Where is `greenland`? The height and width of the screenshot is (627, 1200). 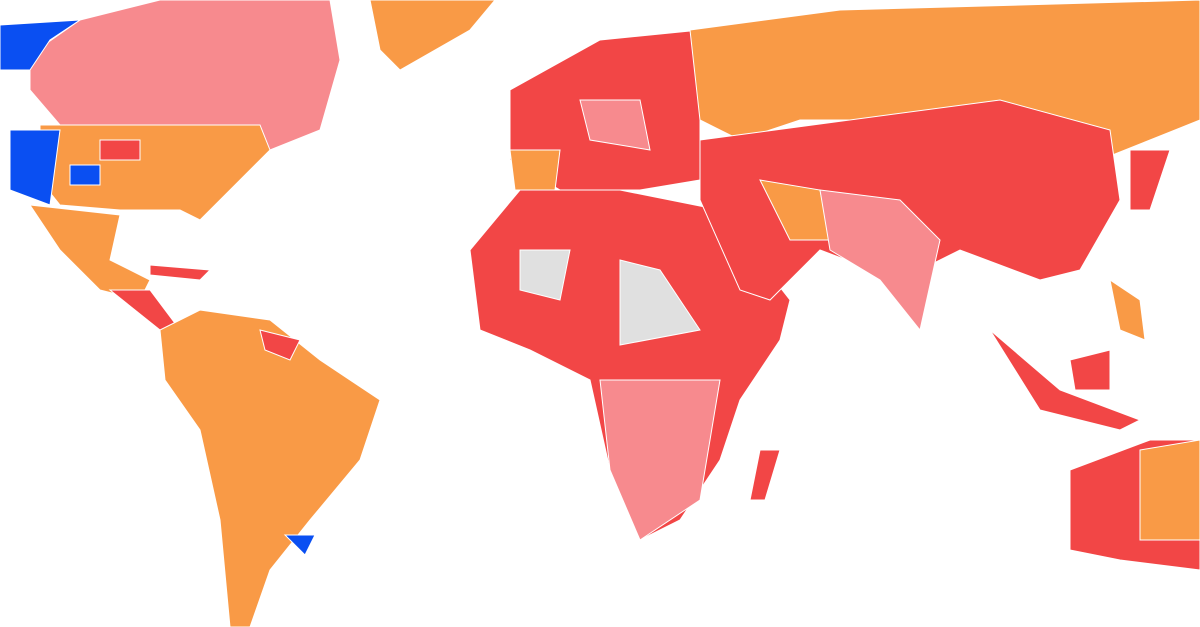 greenland is located at coordinates (432, 35).